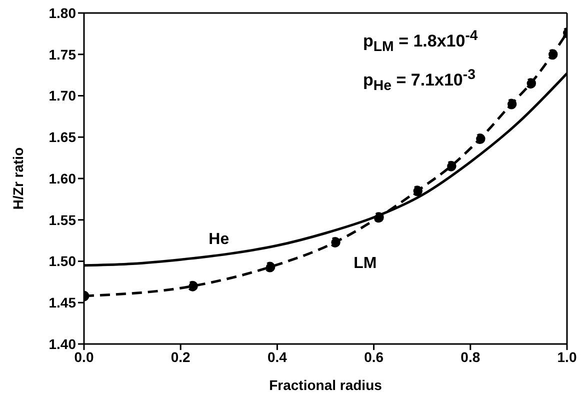 The image size is (585, 412). What do you see at coordinates (365, 263) in the screenshot?
I see `series-label: LM` at bounding box center [365, 263].